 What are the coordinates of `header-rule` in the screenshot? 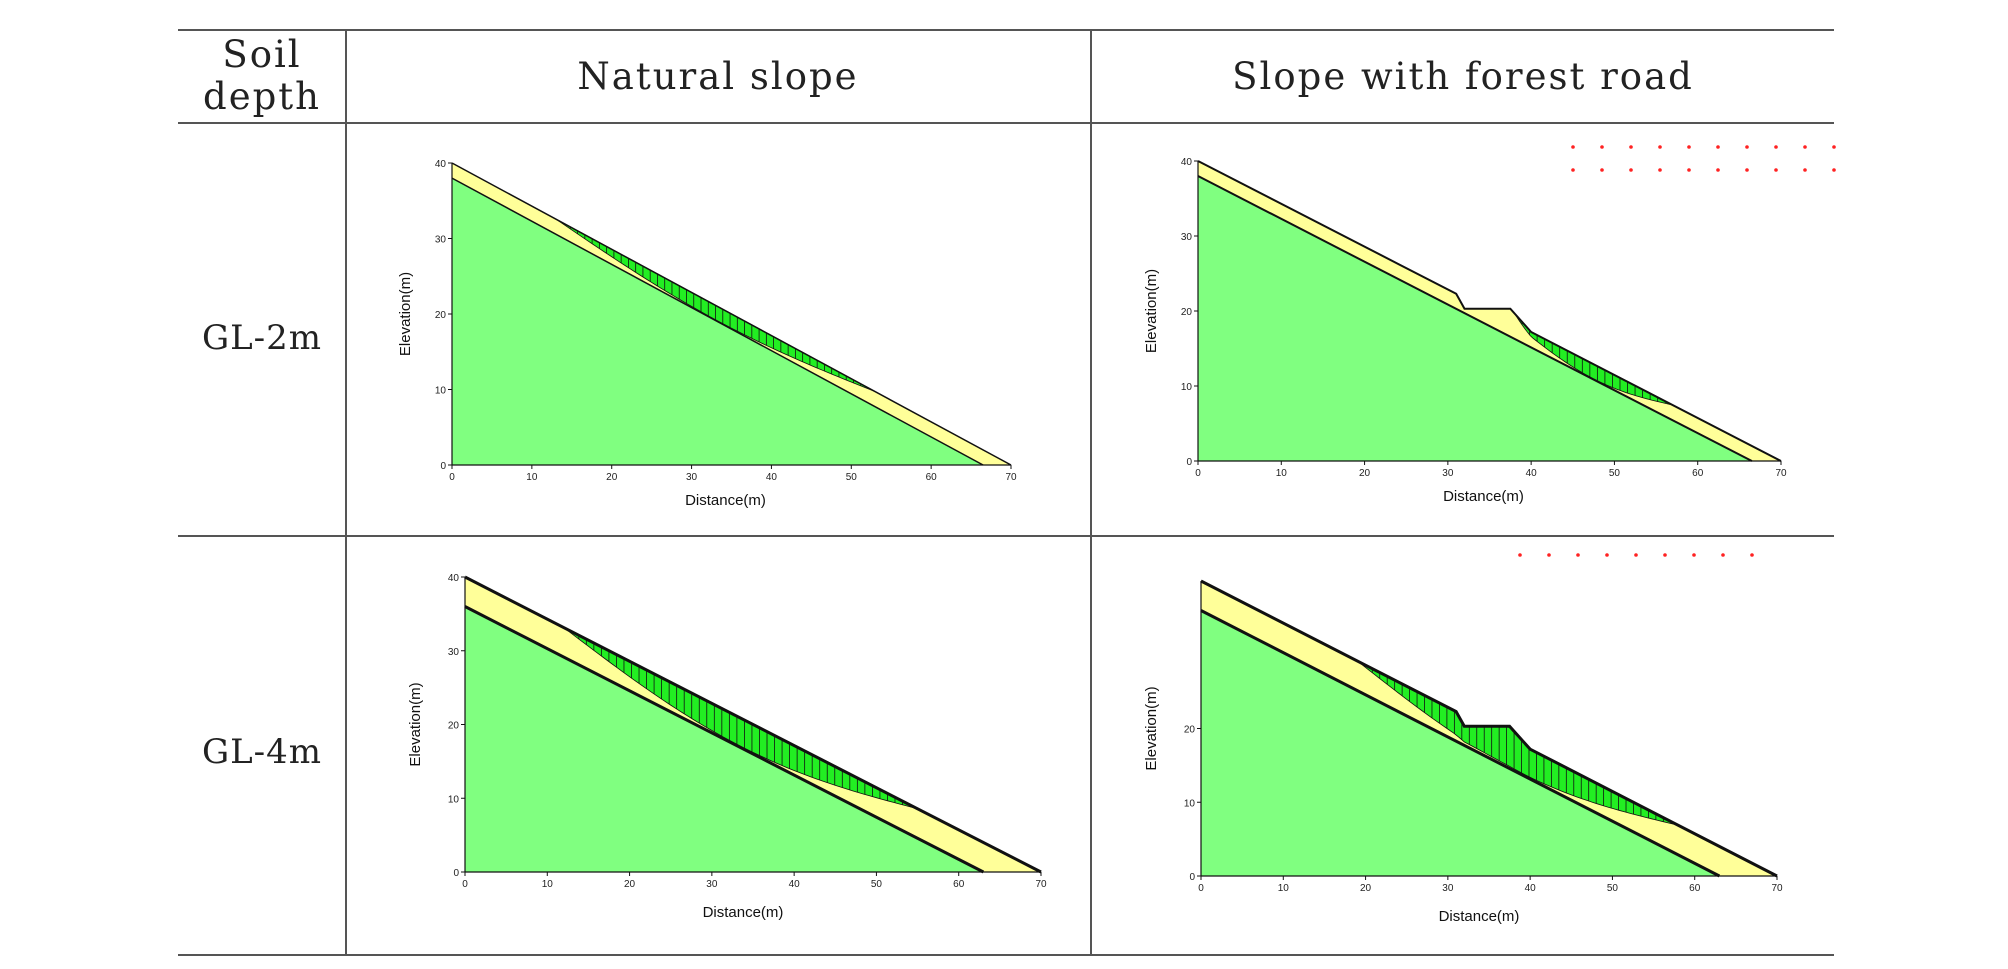 It's located at (1006, 123).